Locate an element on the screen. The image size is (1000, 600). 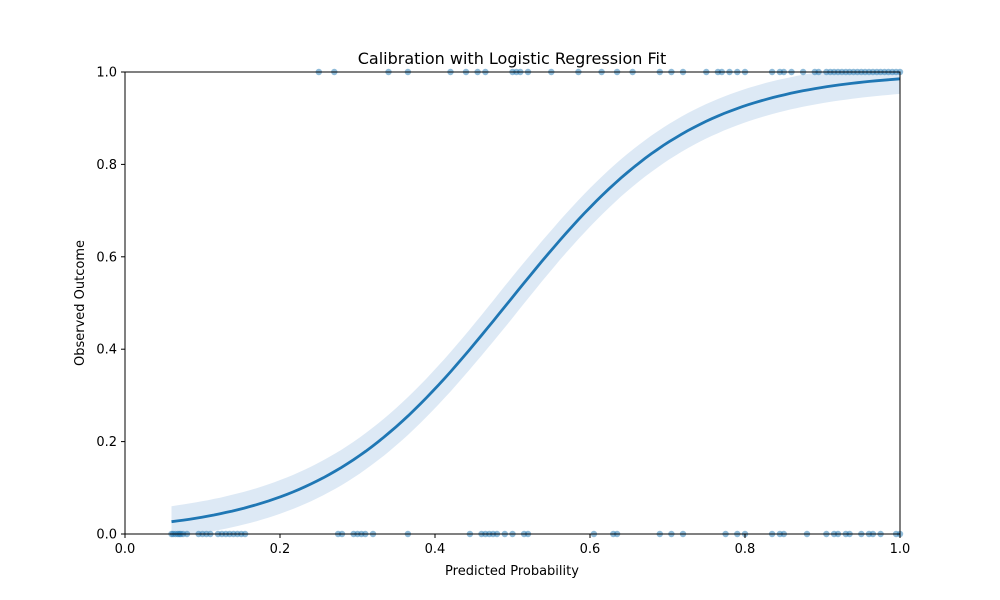
y-tick-label: 0.2 is located at coordinates (106, 442).